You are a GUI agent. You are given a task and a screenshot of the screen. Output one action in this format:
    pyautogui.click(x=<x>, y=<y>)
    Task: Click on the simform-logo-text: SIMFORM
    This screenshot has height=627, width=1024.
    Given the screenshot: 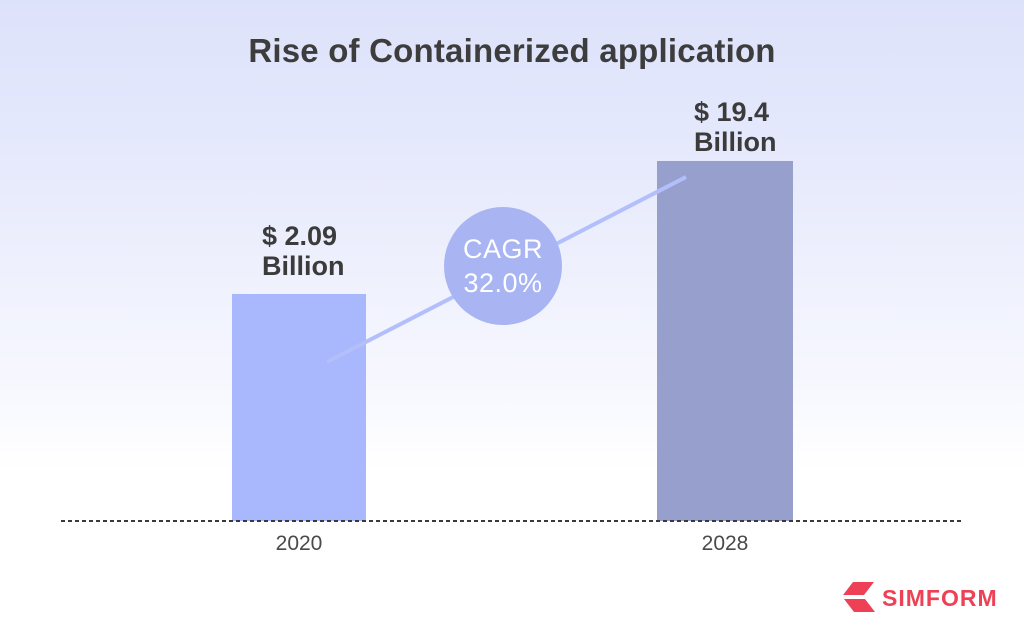 What is the action you would take?
    pyautogui.click(x=940, y=597)
    